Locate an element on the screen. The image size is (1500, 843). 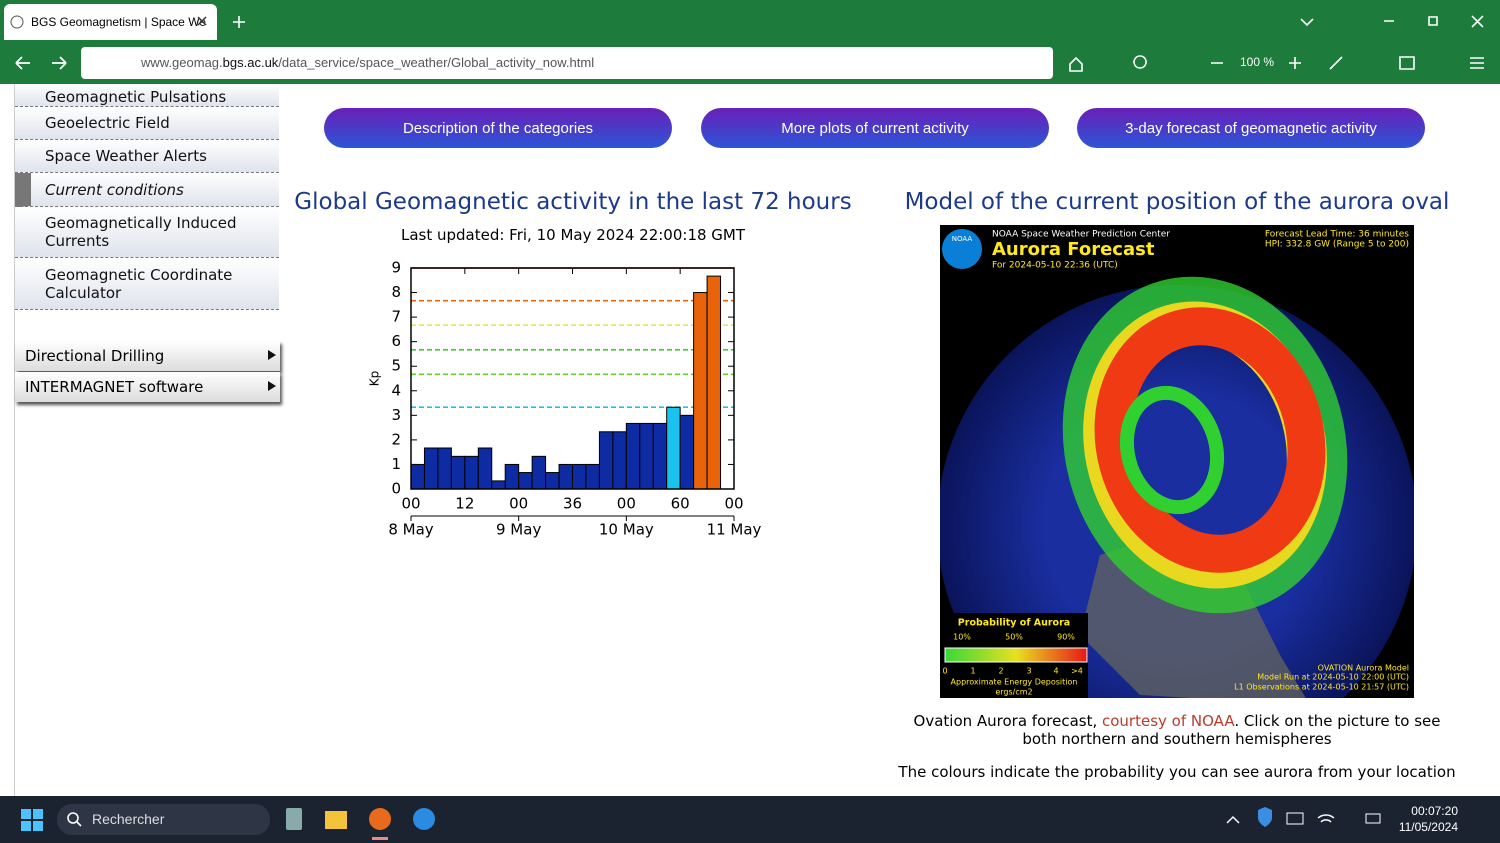
img-text: 90% is located at coordinates (1066, 637).